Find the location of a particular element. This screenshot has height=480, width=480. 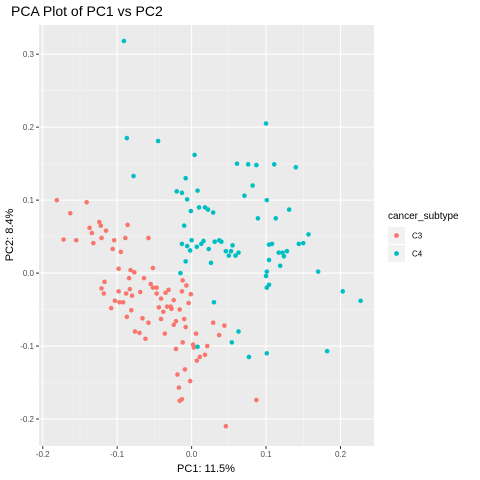

x-axis-ticks: -0.2 -0.1 0.0 0.1 0.2 is located at coordinates (191, 452).